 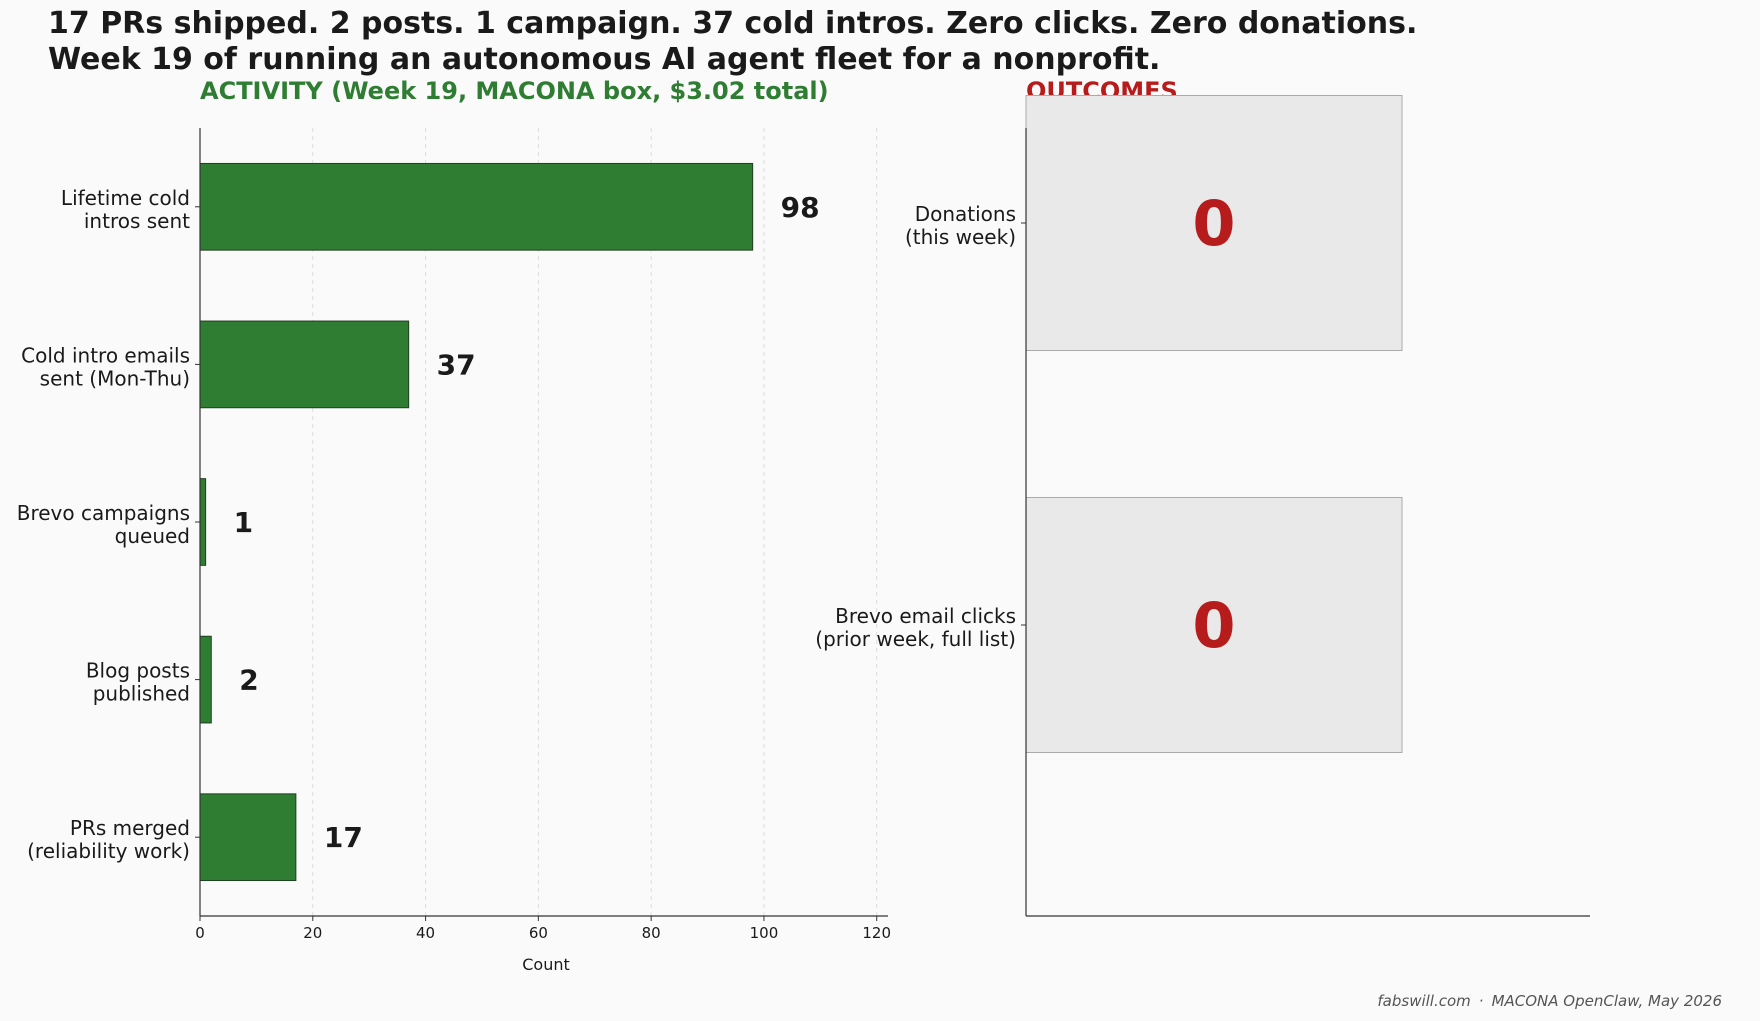 I want to click on activity-category-label: Lifetime cold intros sent, so click(x=125, y=209).